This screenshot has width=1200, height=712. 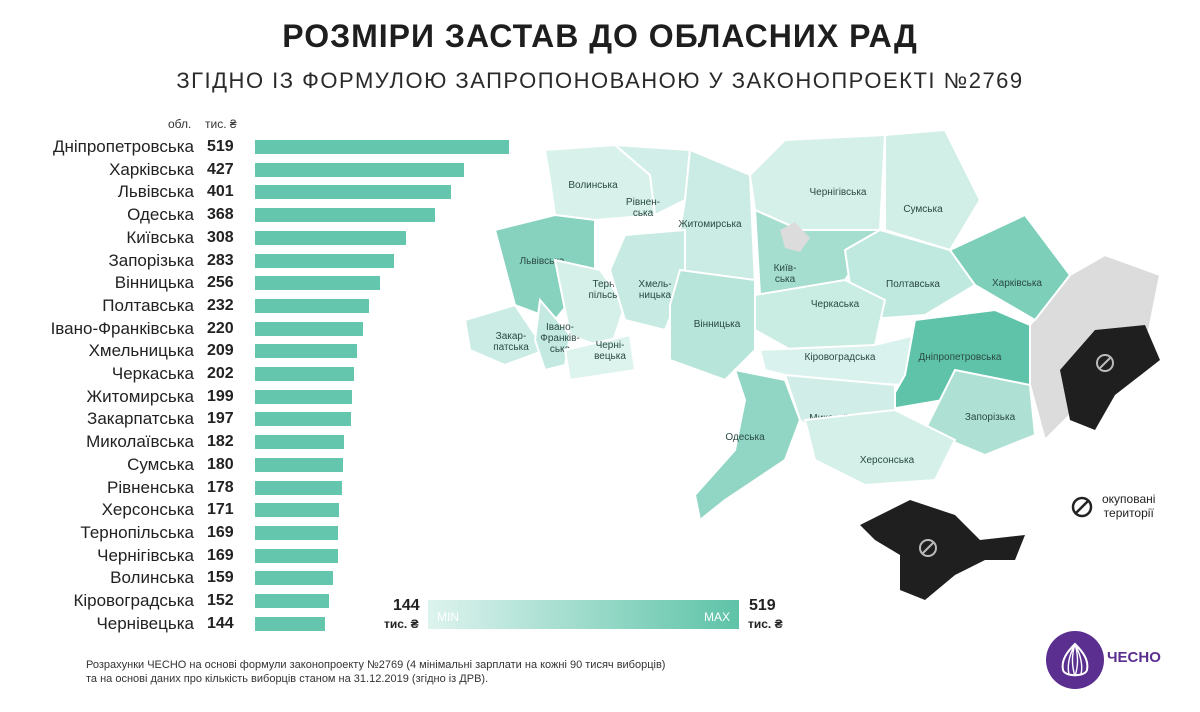 I want to click on bar-value-label: 209, so click(x=220, y=351).